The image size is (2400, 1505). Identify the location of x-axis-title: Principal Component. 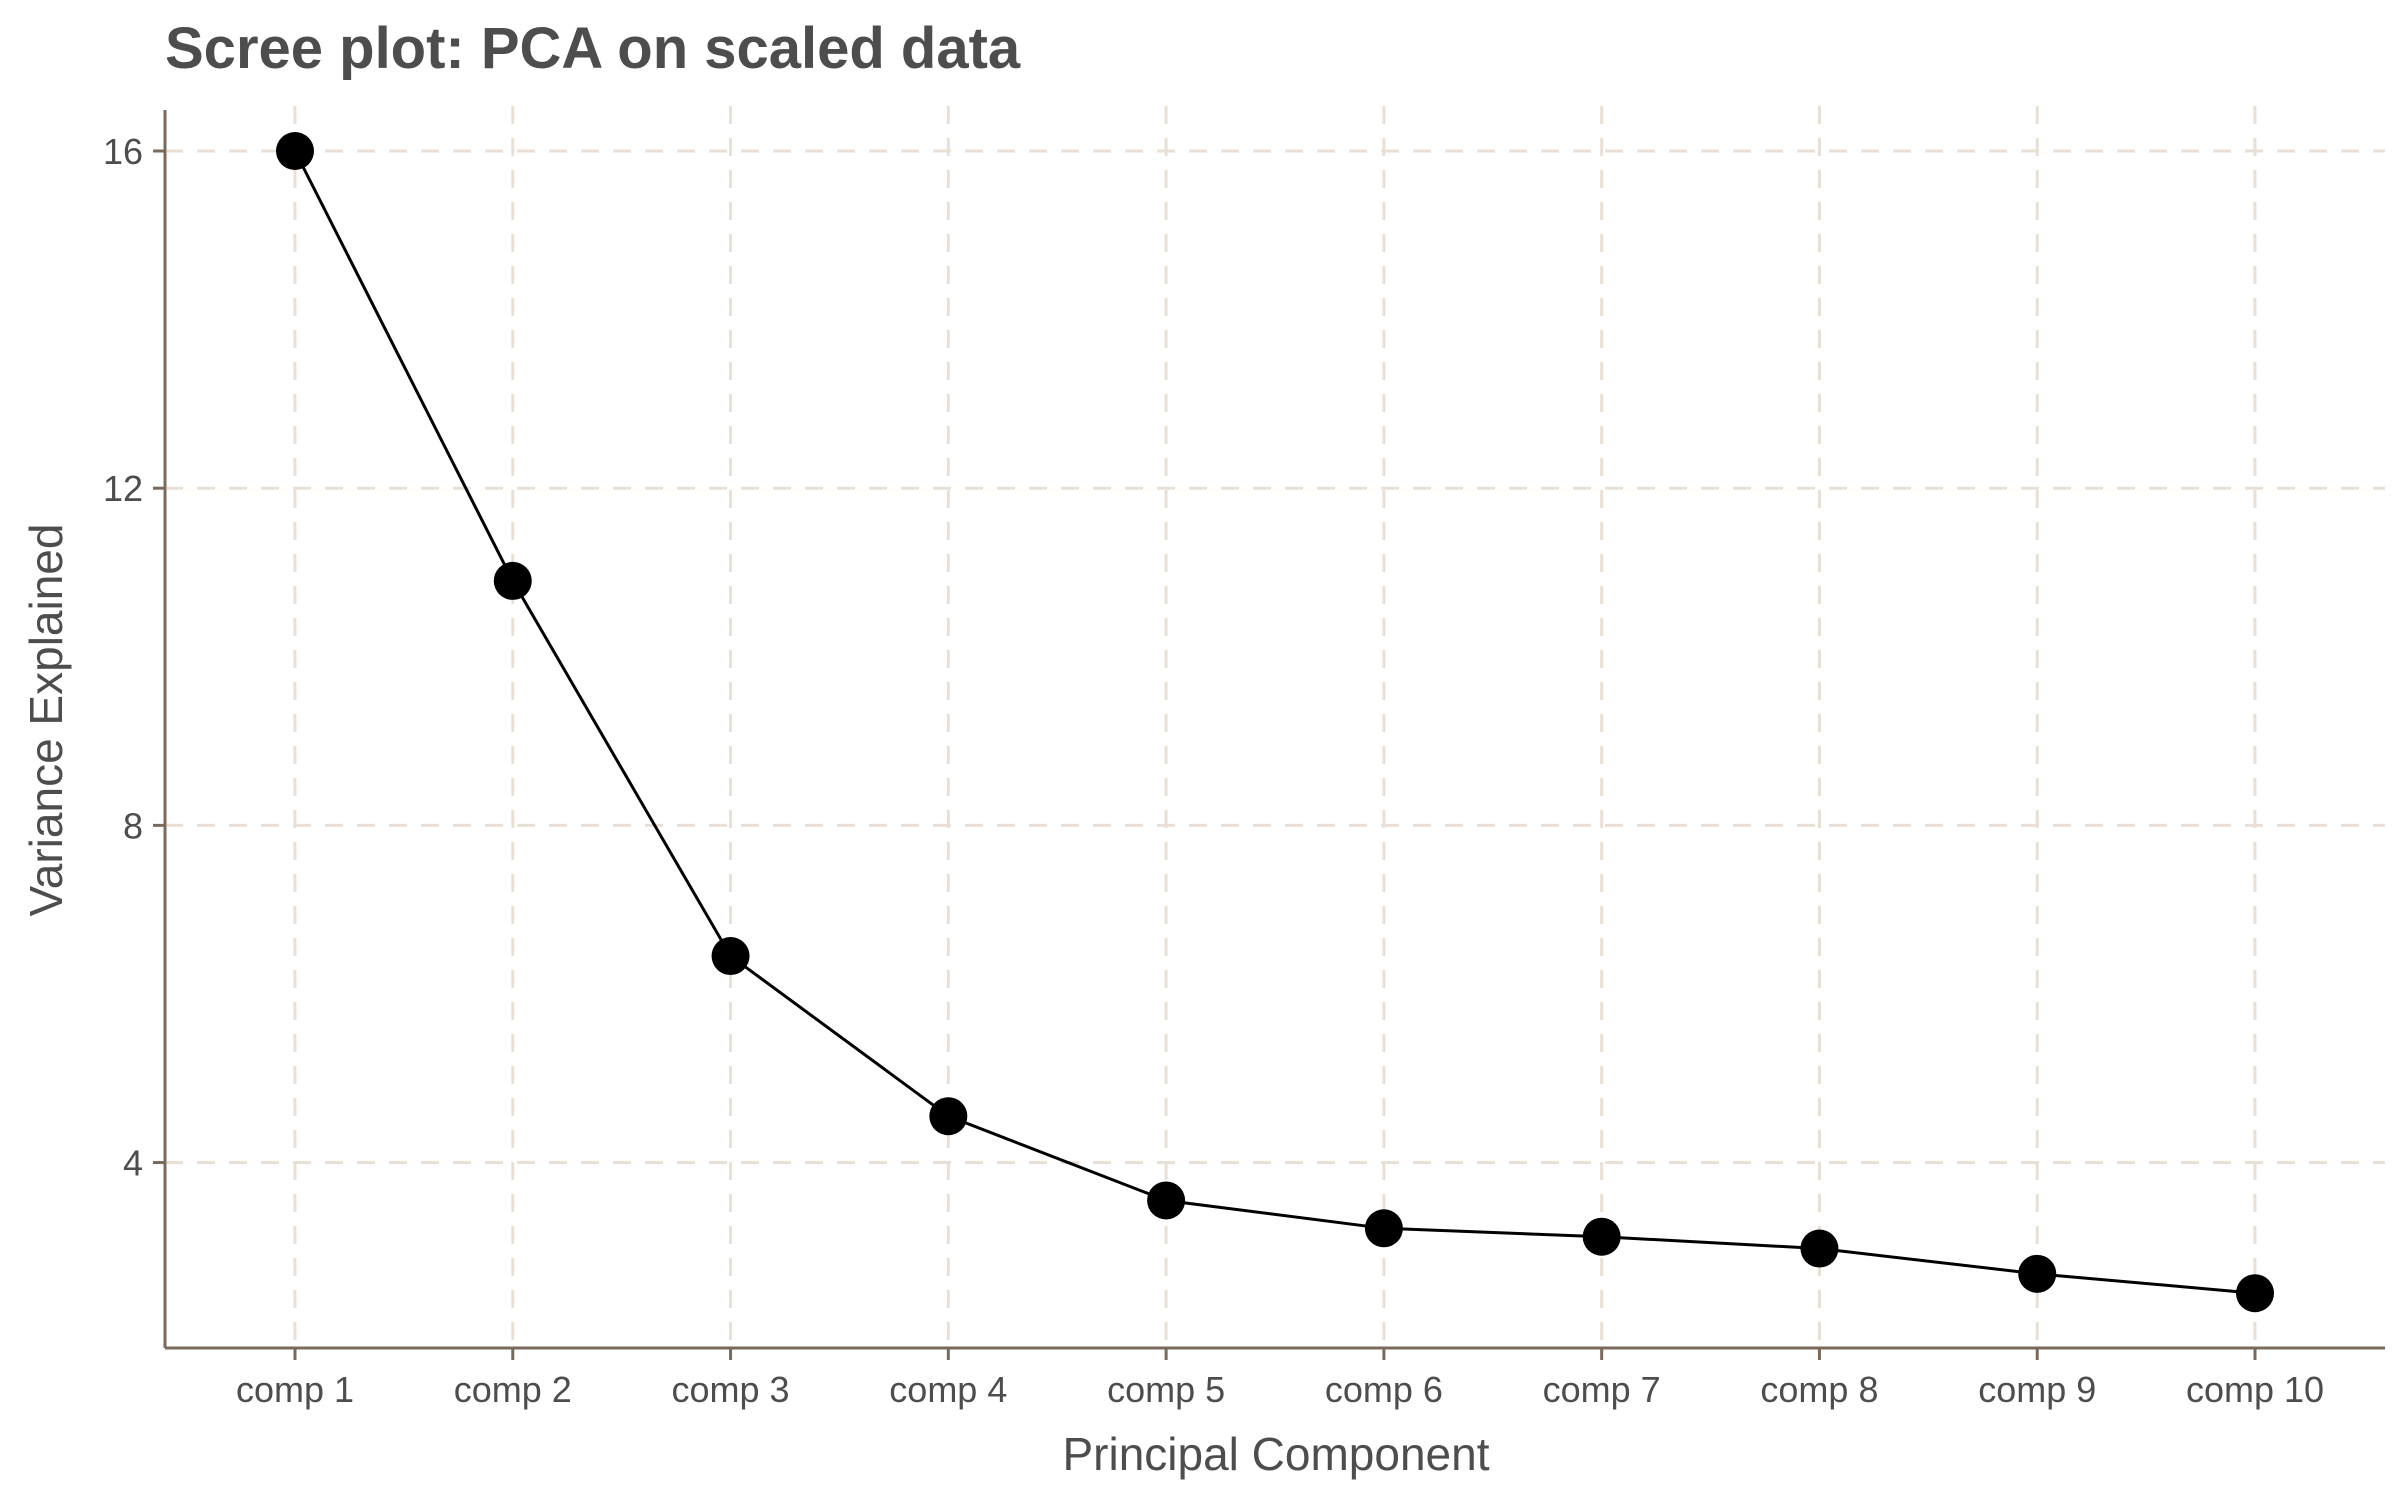
(1275, 1454).